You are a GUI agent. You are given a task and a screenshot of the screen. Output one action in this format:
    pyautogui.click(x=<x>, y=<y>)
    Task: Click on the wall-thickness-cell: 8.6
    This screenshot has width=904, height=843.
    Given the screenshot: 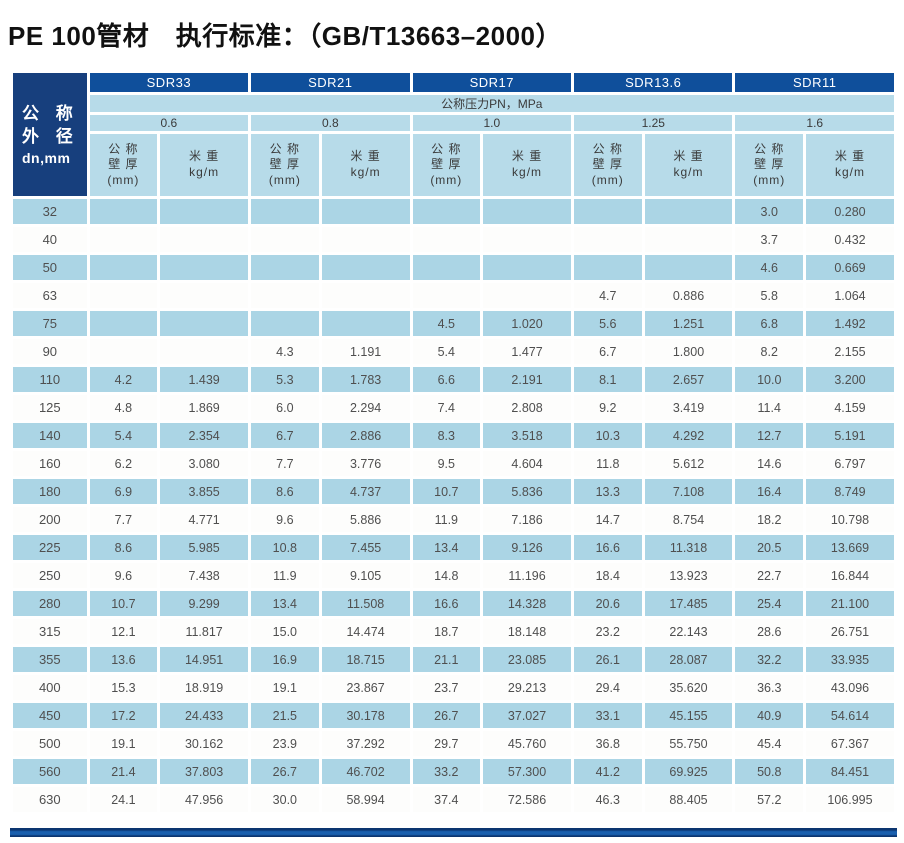 What is the action you would take?
    pyautogui.click(x=285, y=491)
    